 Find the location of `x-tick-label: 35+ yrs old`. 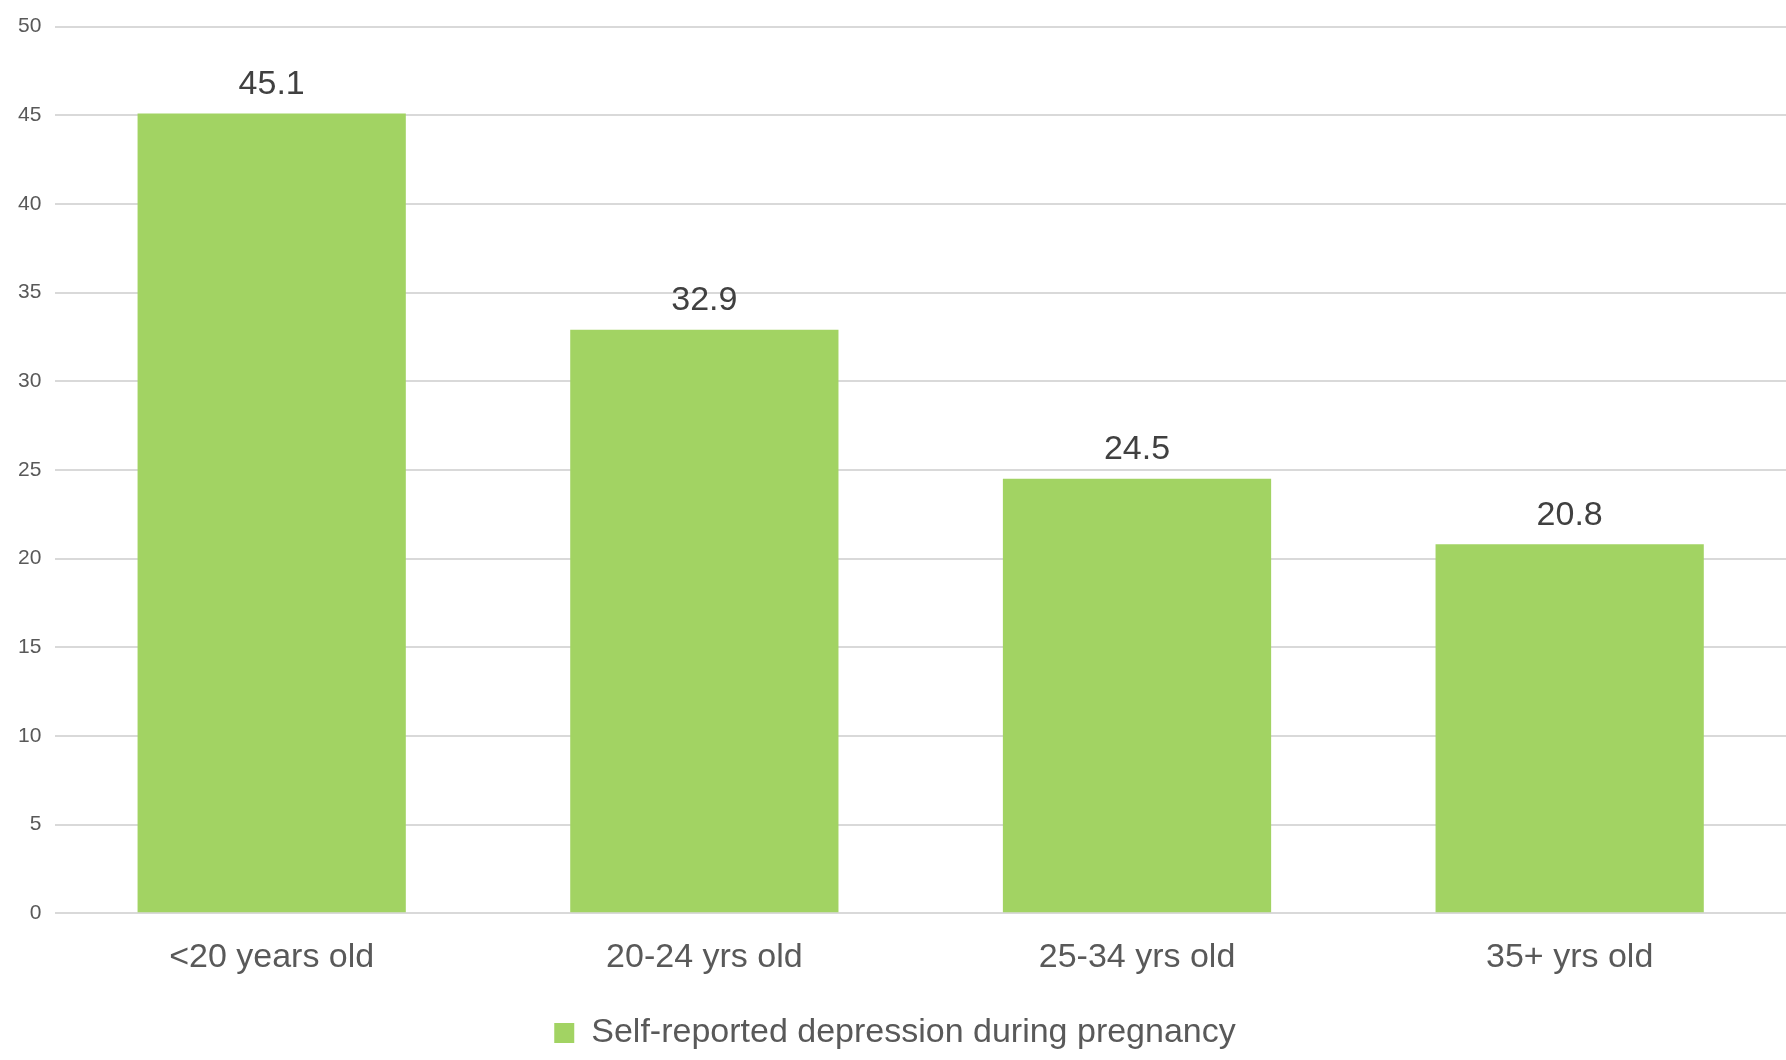

x-tick-label: 35+ yrs old is located at coordinates (1570, 954).